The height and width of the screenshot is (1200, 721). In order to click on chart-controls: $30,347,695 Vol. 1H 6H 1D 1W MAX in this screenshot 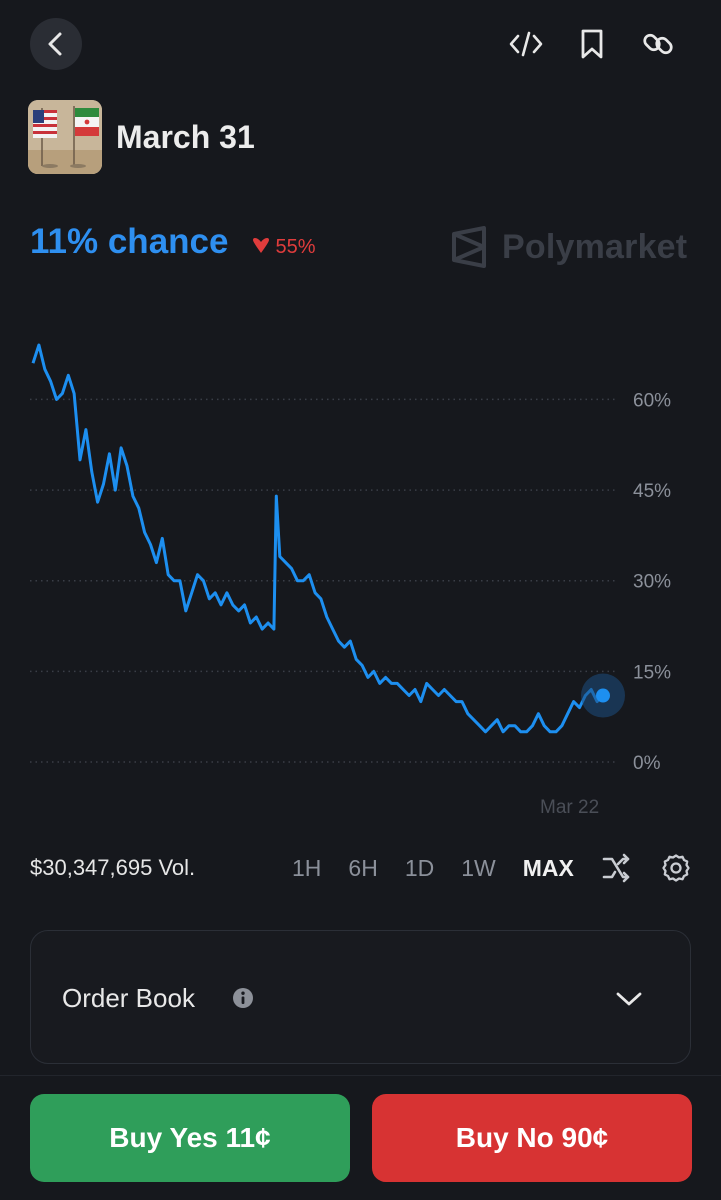, I will do `click(361, 868)`.